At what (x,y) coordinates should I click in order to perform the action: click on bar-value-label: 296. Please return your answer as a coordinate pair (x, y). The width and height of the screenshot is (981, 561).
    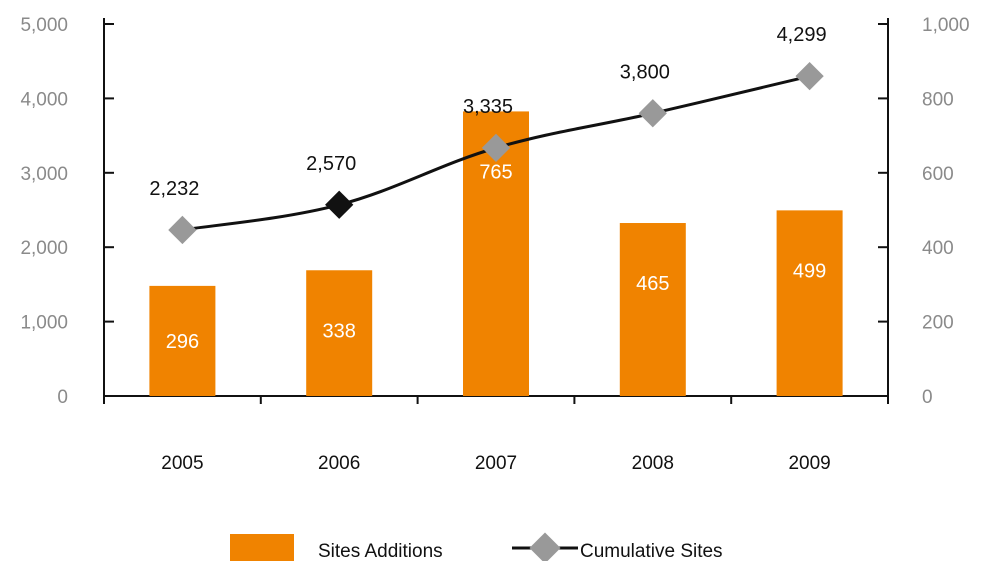
    Looking at the image, I should click on (182, 342).